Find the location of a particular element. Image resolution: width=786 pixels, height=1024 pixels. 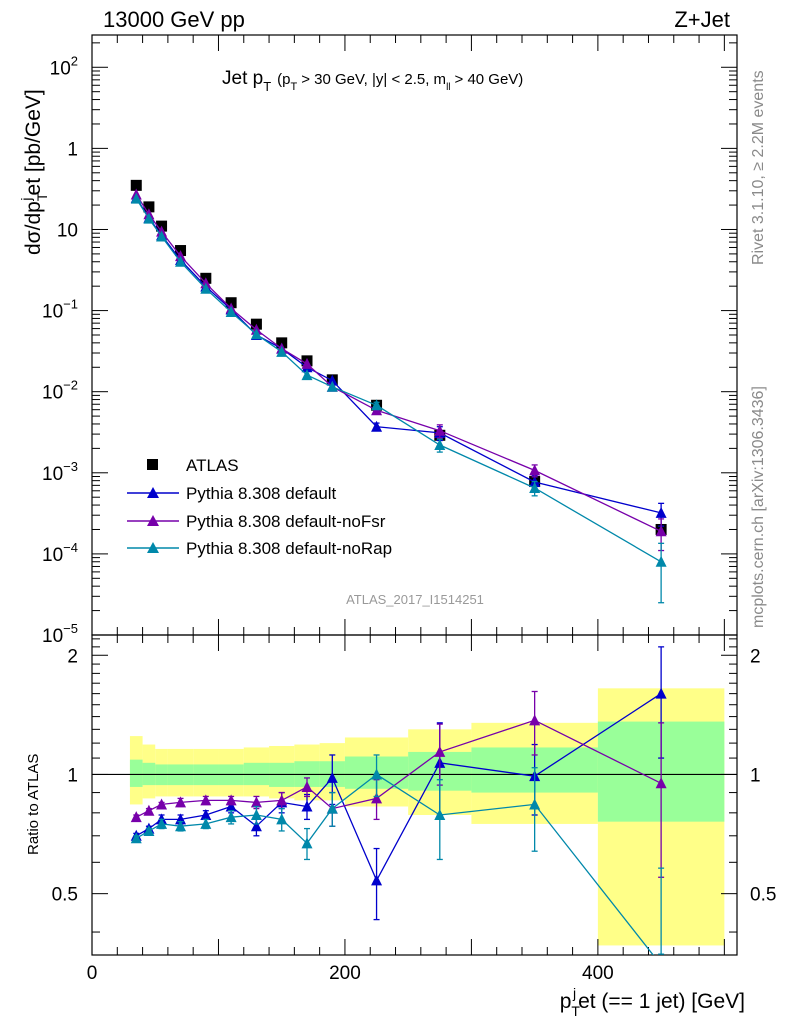

main-y-tick-label: 10² is located at coordinates (64, 66).